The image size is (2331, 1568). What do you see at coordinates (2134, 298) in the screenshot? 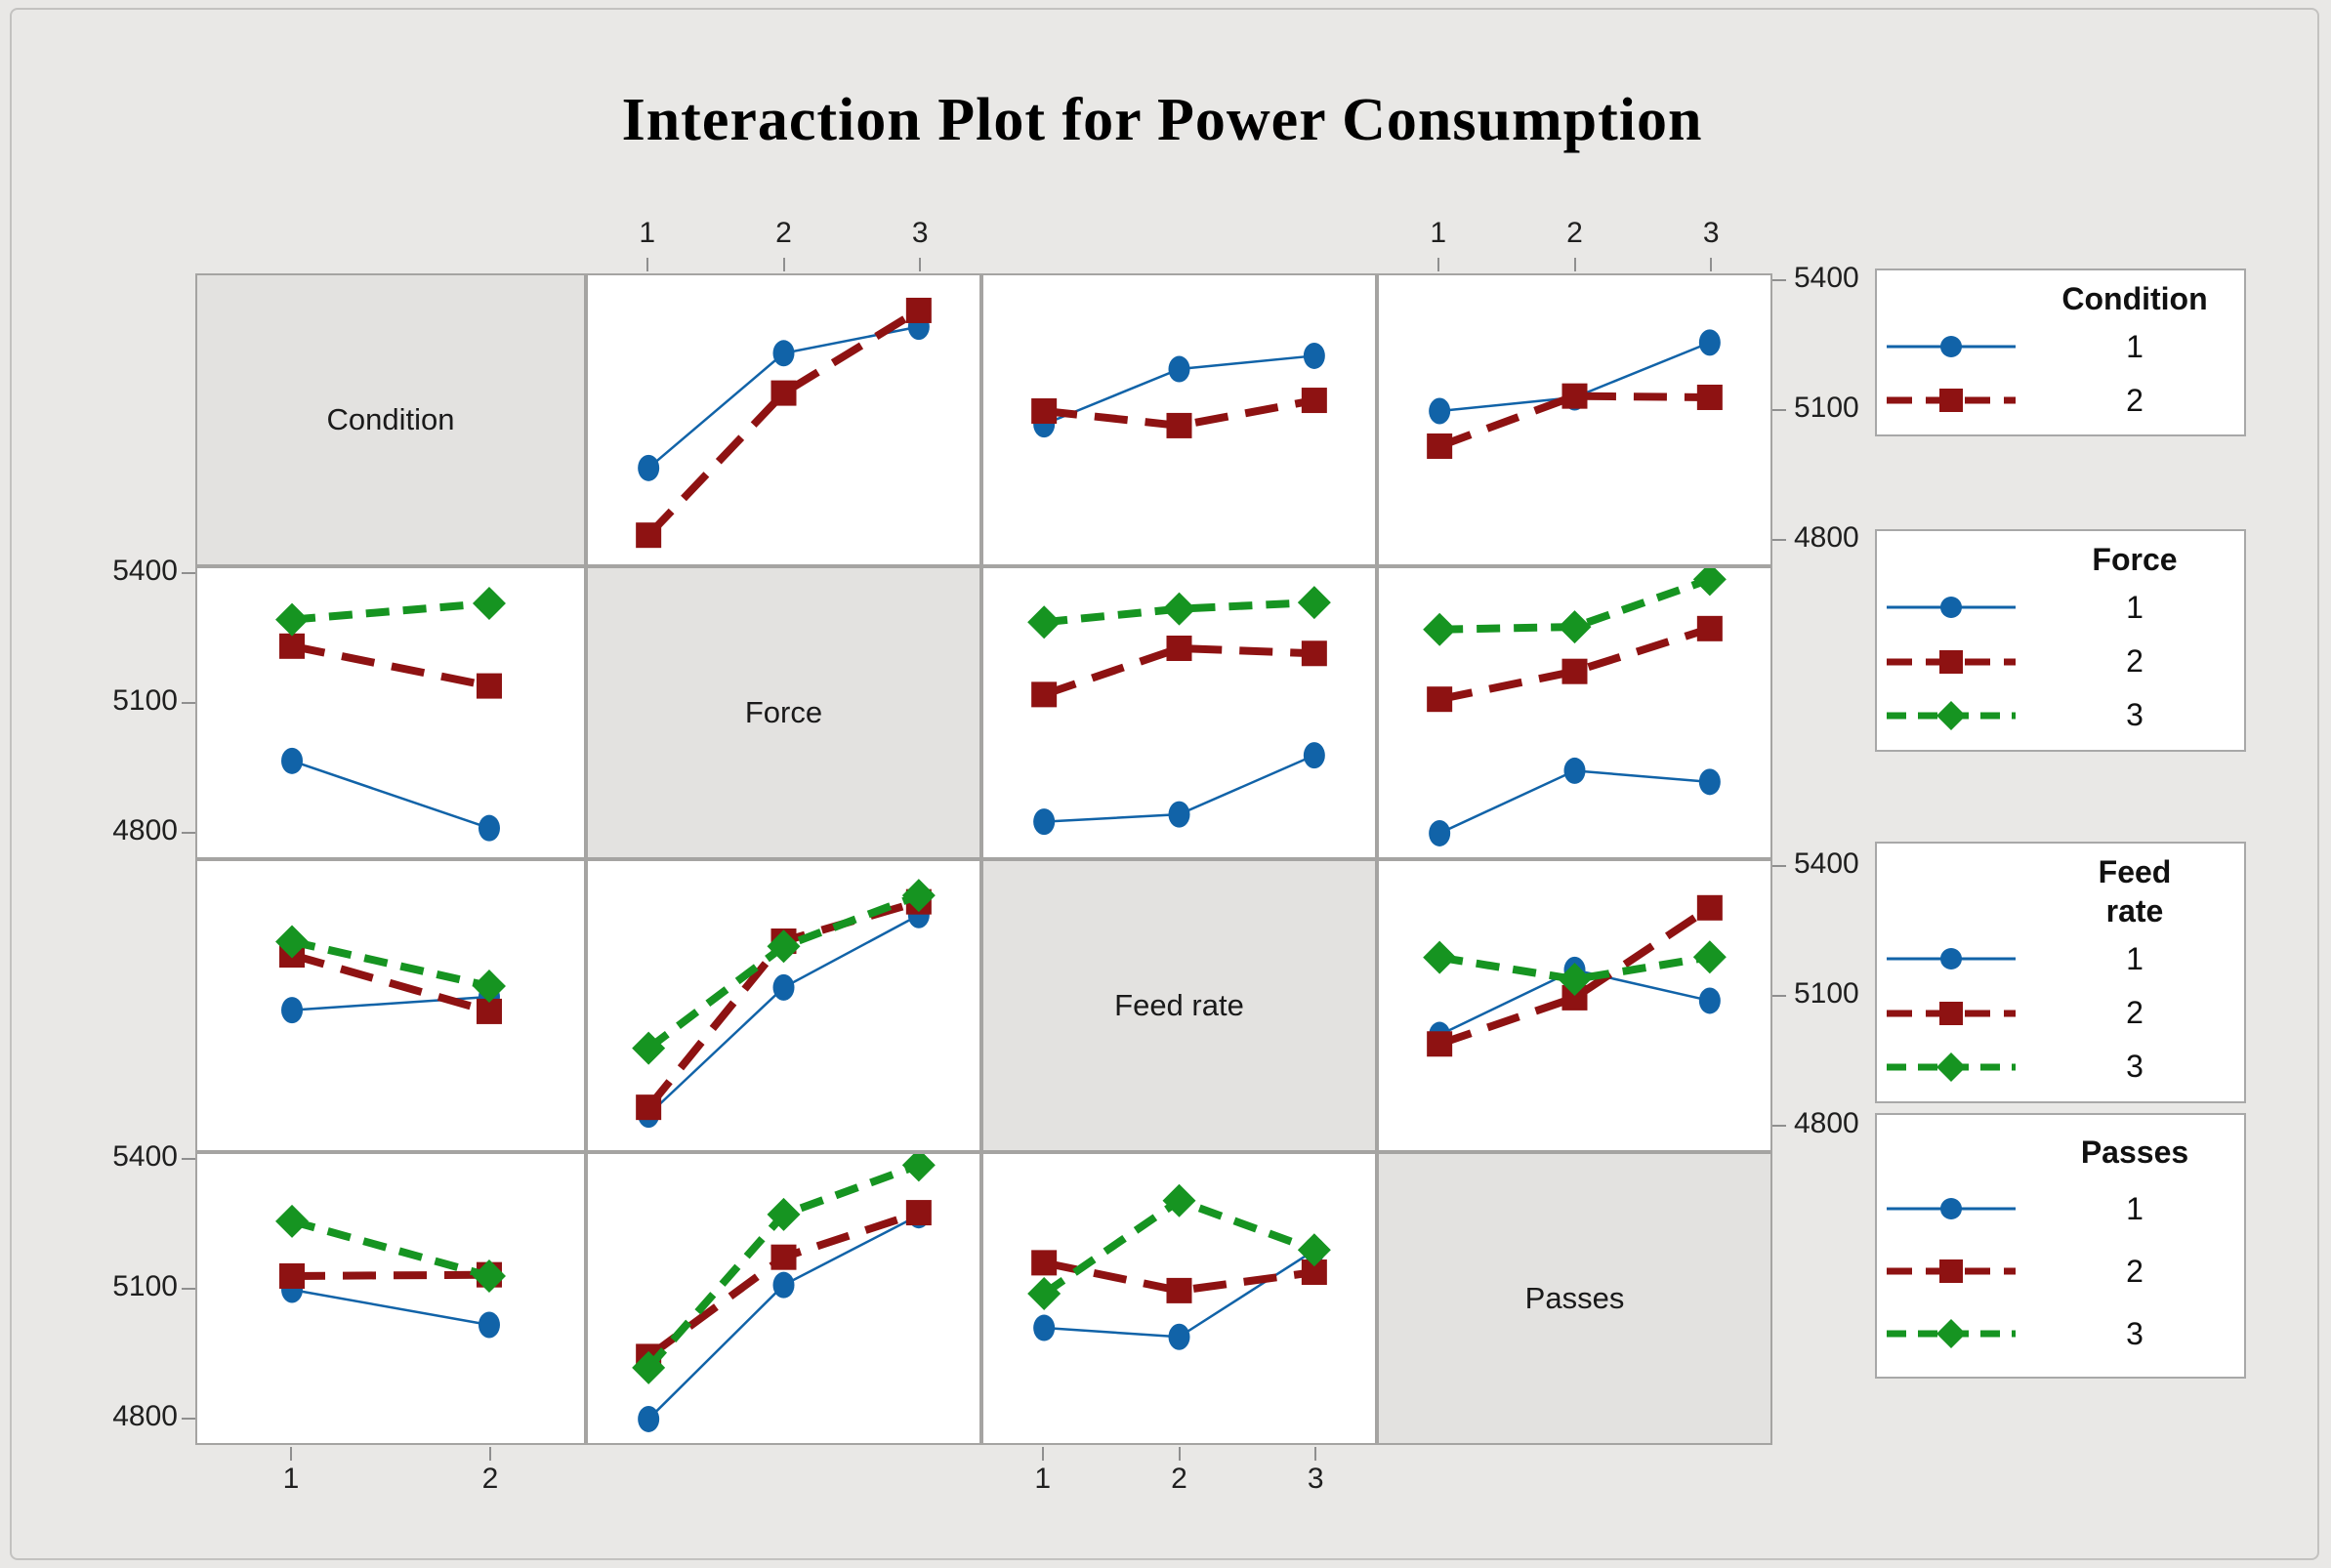
I see `legend-title-line: Condition` at bounding box center [2134, 298].